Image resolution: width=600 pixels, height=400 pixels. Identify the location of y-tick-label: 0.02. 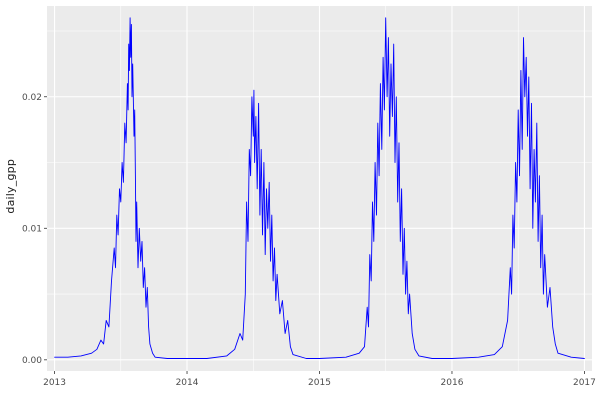
(32, 98).